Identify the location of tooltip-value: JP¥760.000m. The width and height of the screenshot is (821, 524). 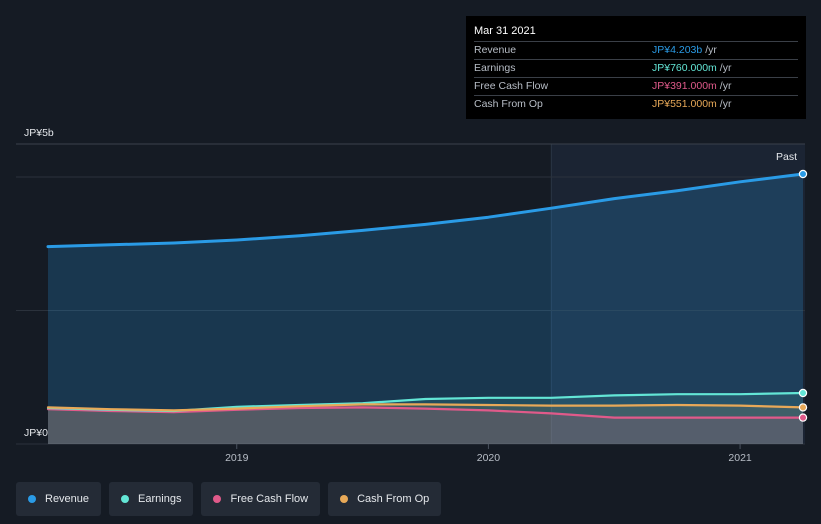
(684, 68).